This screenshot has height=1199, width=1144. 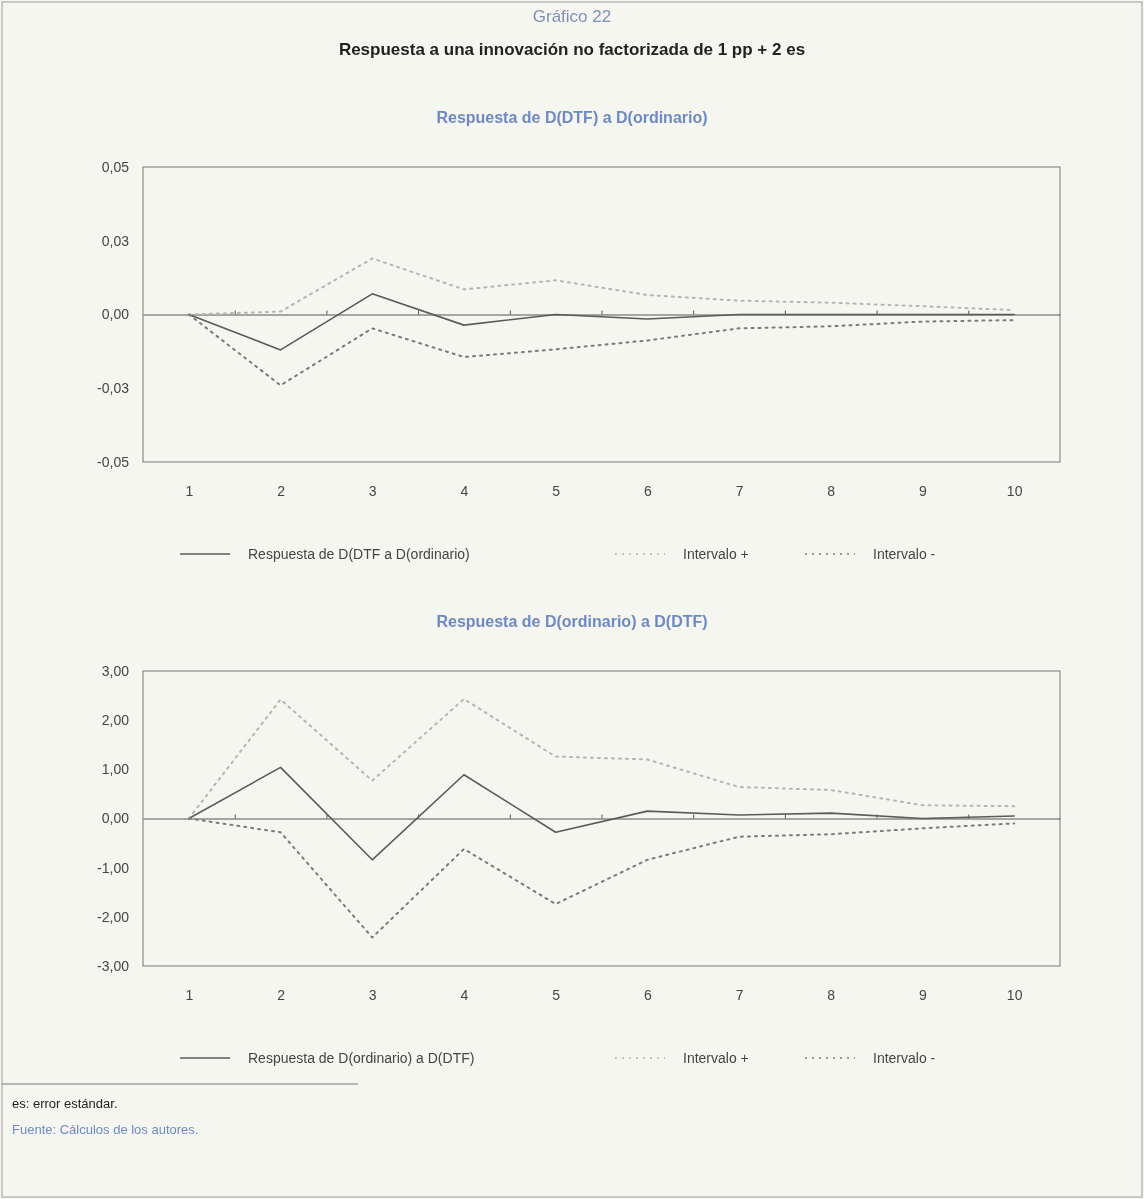 What do you see at coordinates (115, 720) in the screenshot?
I see `y-tick-label: 2,00` at bounding box center [115, 720].